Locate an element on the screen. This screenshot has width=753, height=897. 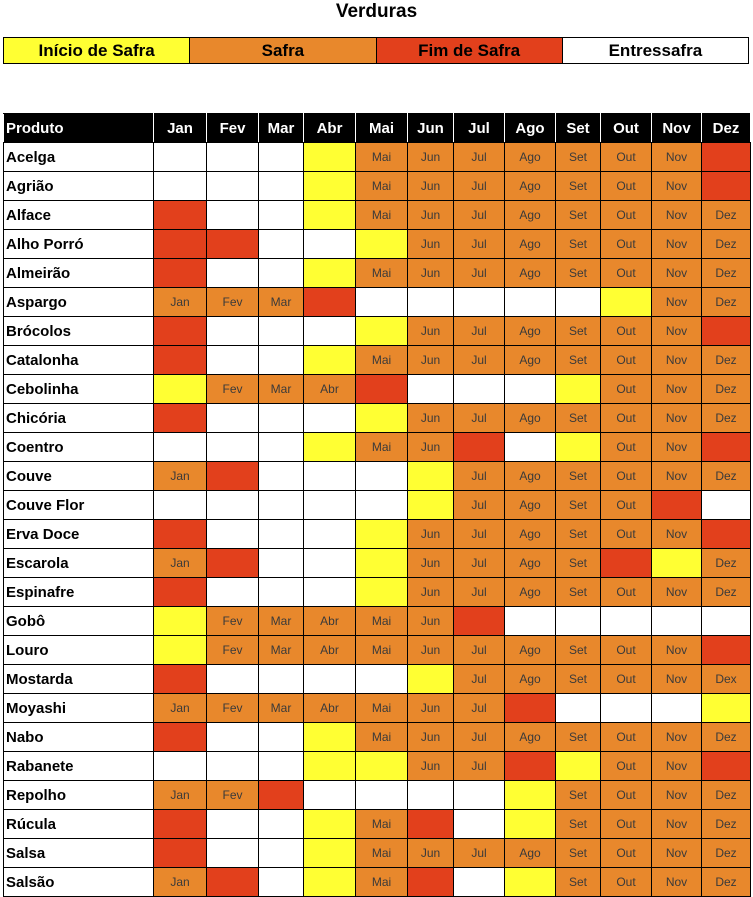
table-row: Espinafre Jun Jul Ago Set Out Nov Dez is located at coordinates (377, 592).